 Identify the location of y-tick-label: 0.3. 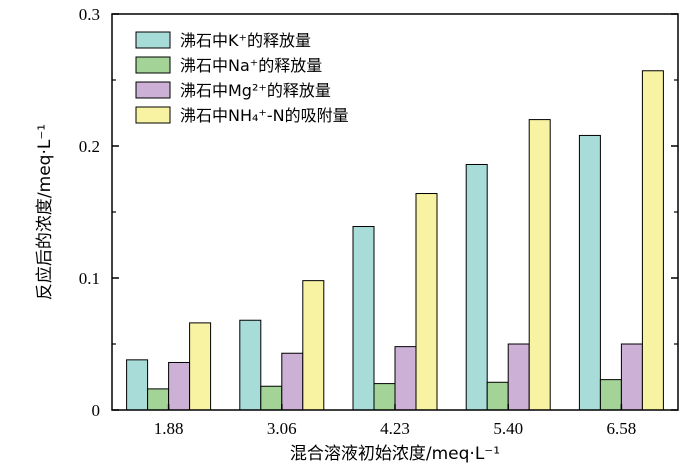
(89, 14).